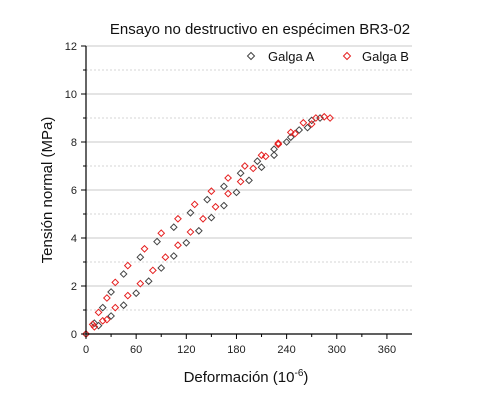 This screenshot has height=400, width=480. Describe the element at coordinates (74, 287) in the screenshot. I see `y-tick-label: 2` at that location.